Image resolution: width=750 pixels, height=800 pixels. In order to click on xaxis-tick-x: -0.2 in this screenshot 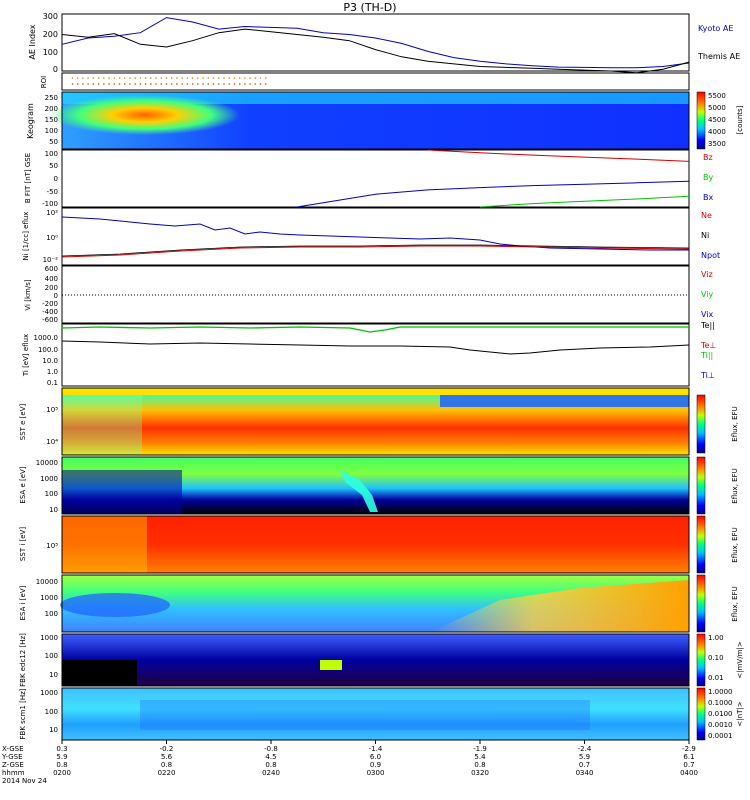, I will do `click(167, 749)`.